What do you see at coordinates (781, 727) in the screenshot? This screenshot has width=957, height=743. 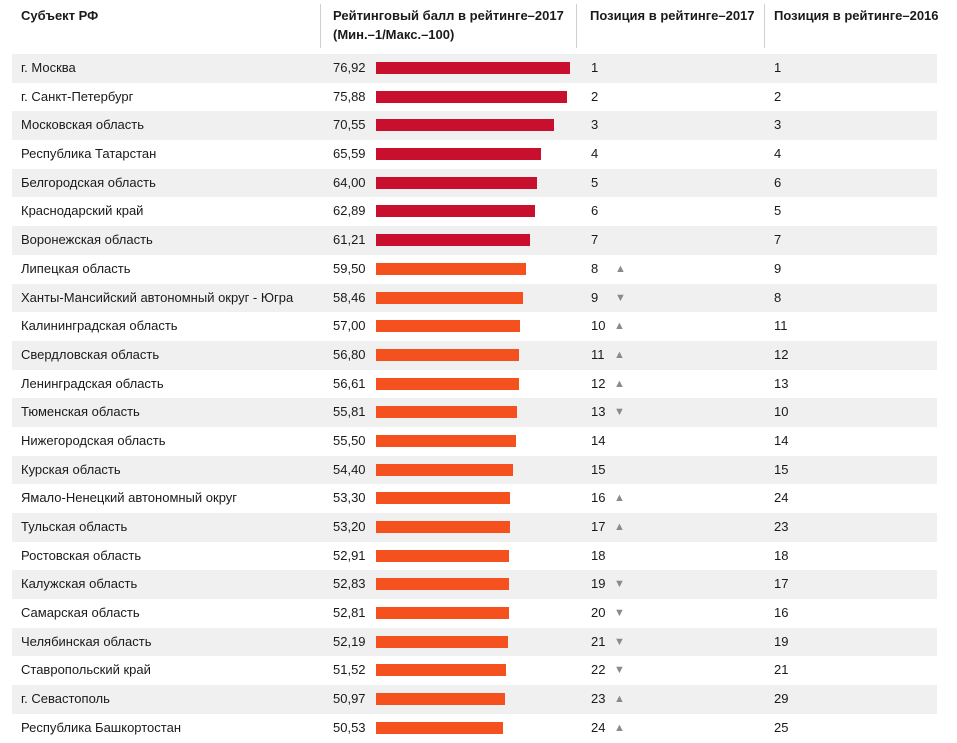 I see `position-2016: 25` at bounding box center [781, 727].